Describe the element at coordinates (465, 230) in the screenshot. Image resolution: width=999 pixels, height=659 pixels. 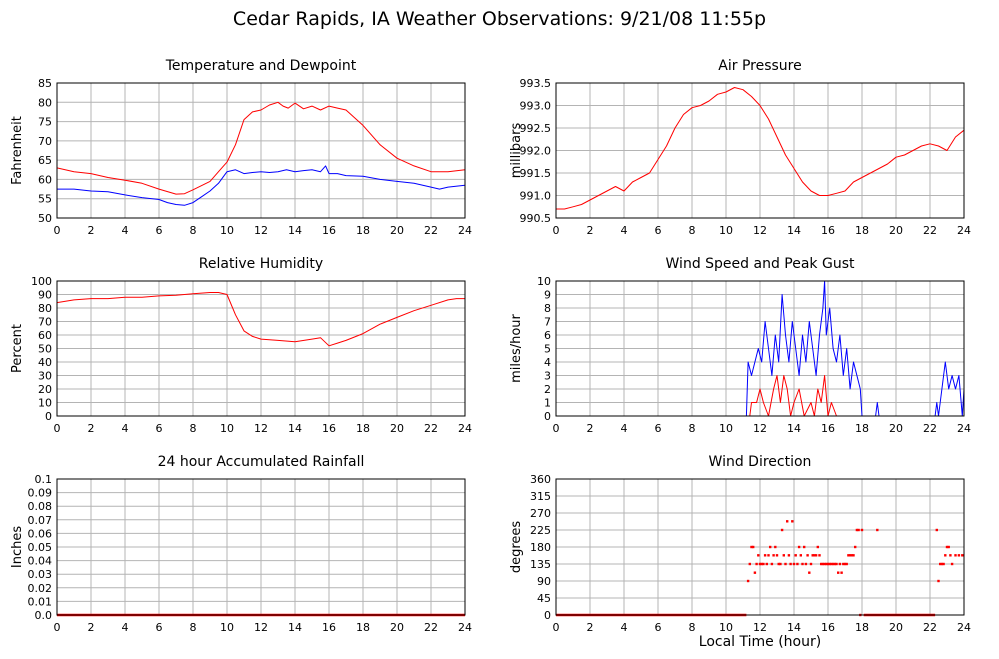
I see `temp-x-tick-label: 24` at that location.